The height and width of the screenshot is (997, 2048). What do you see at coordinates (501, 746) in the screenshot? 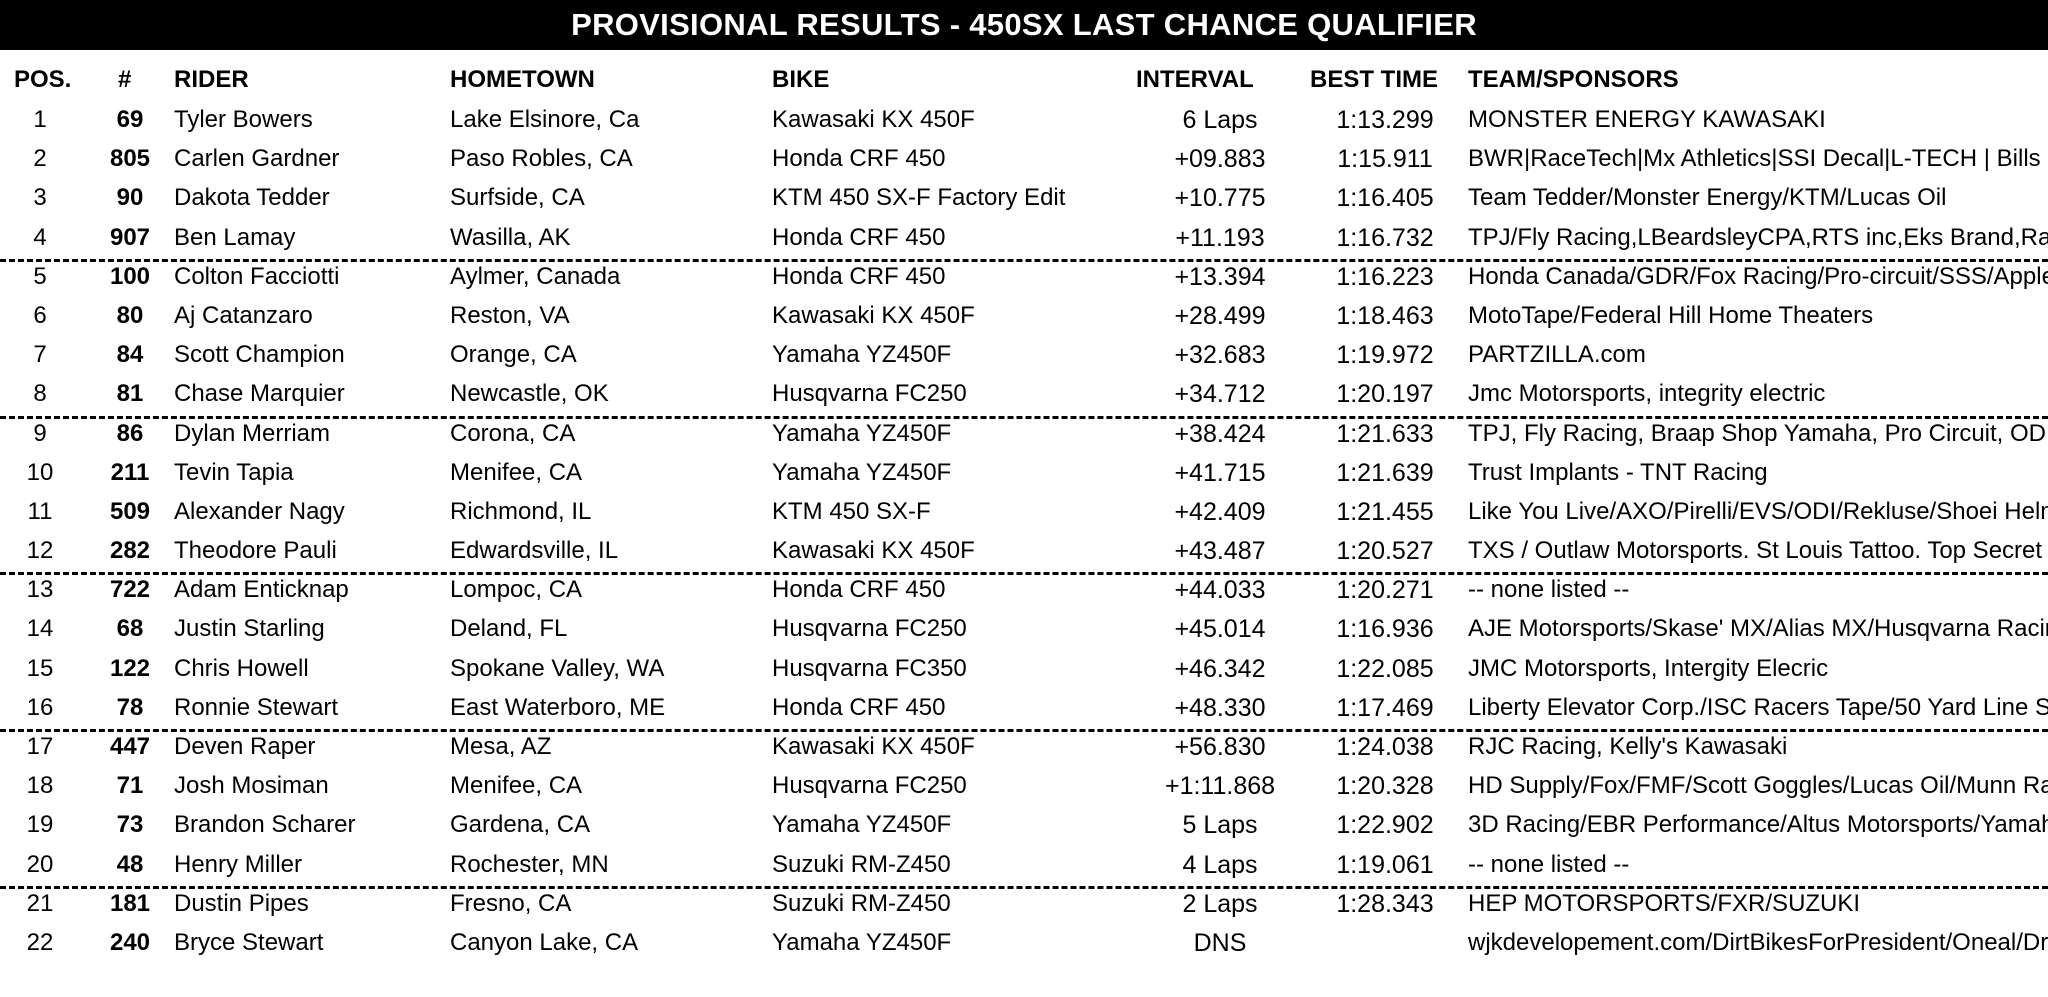
I see `hometown-cell: Mesa, AZ` at bounding box center [501, 746].